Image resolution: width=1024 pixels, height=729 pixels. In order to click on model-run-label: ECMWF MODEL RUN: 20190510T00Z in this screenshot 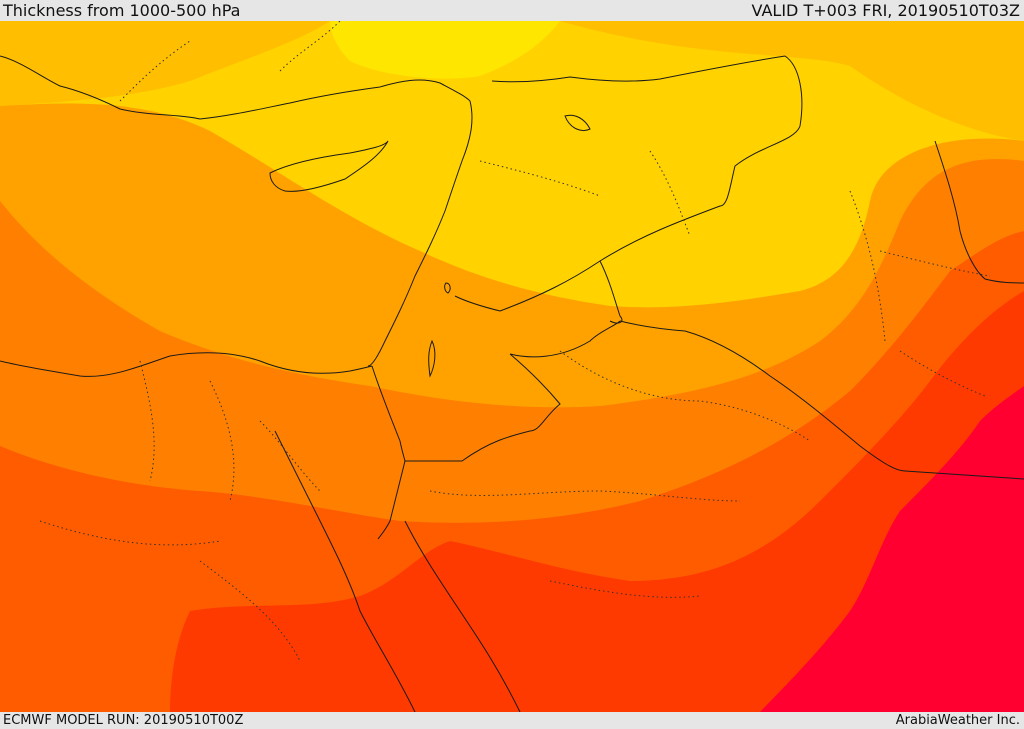, I will do `click(123, 720)`.